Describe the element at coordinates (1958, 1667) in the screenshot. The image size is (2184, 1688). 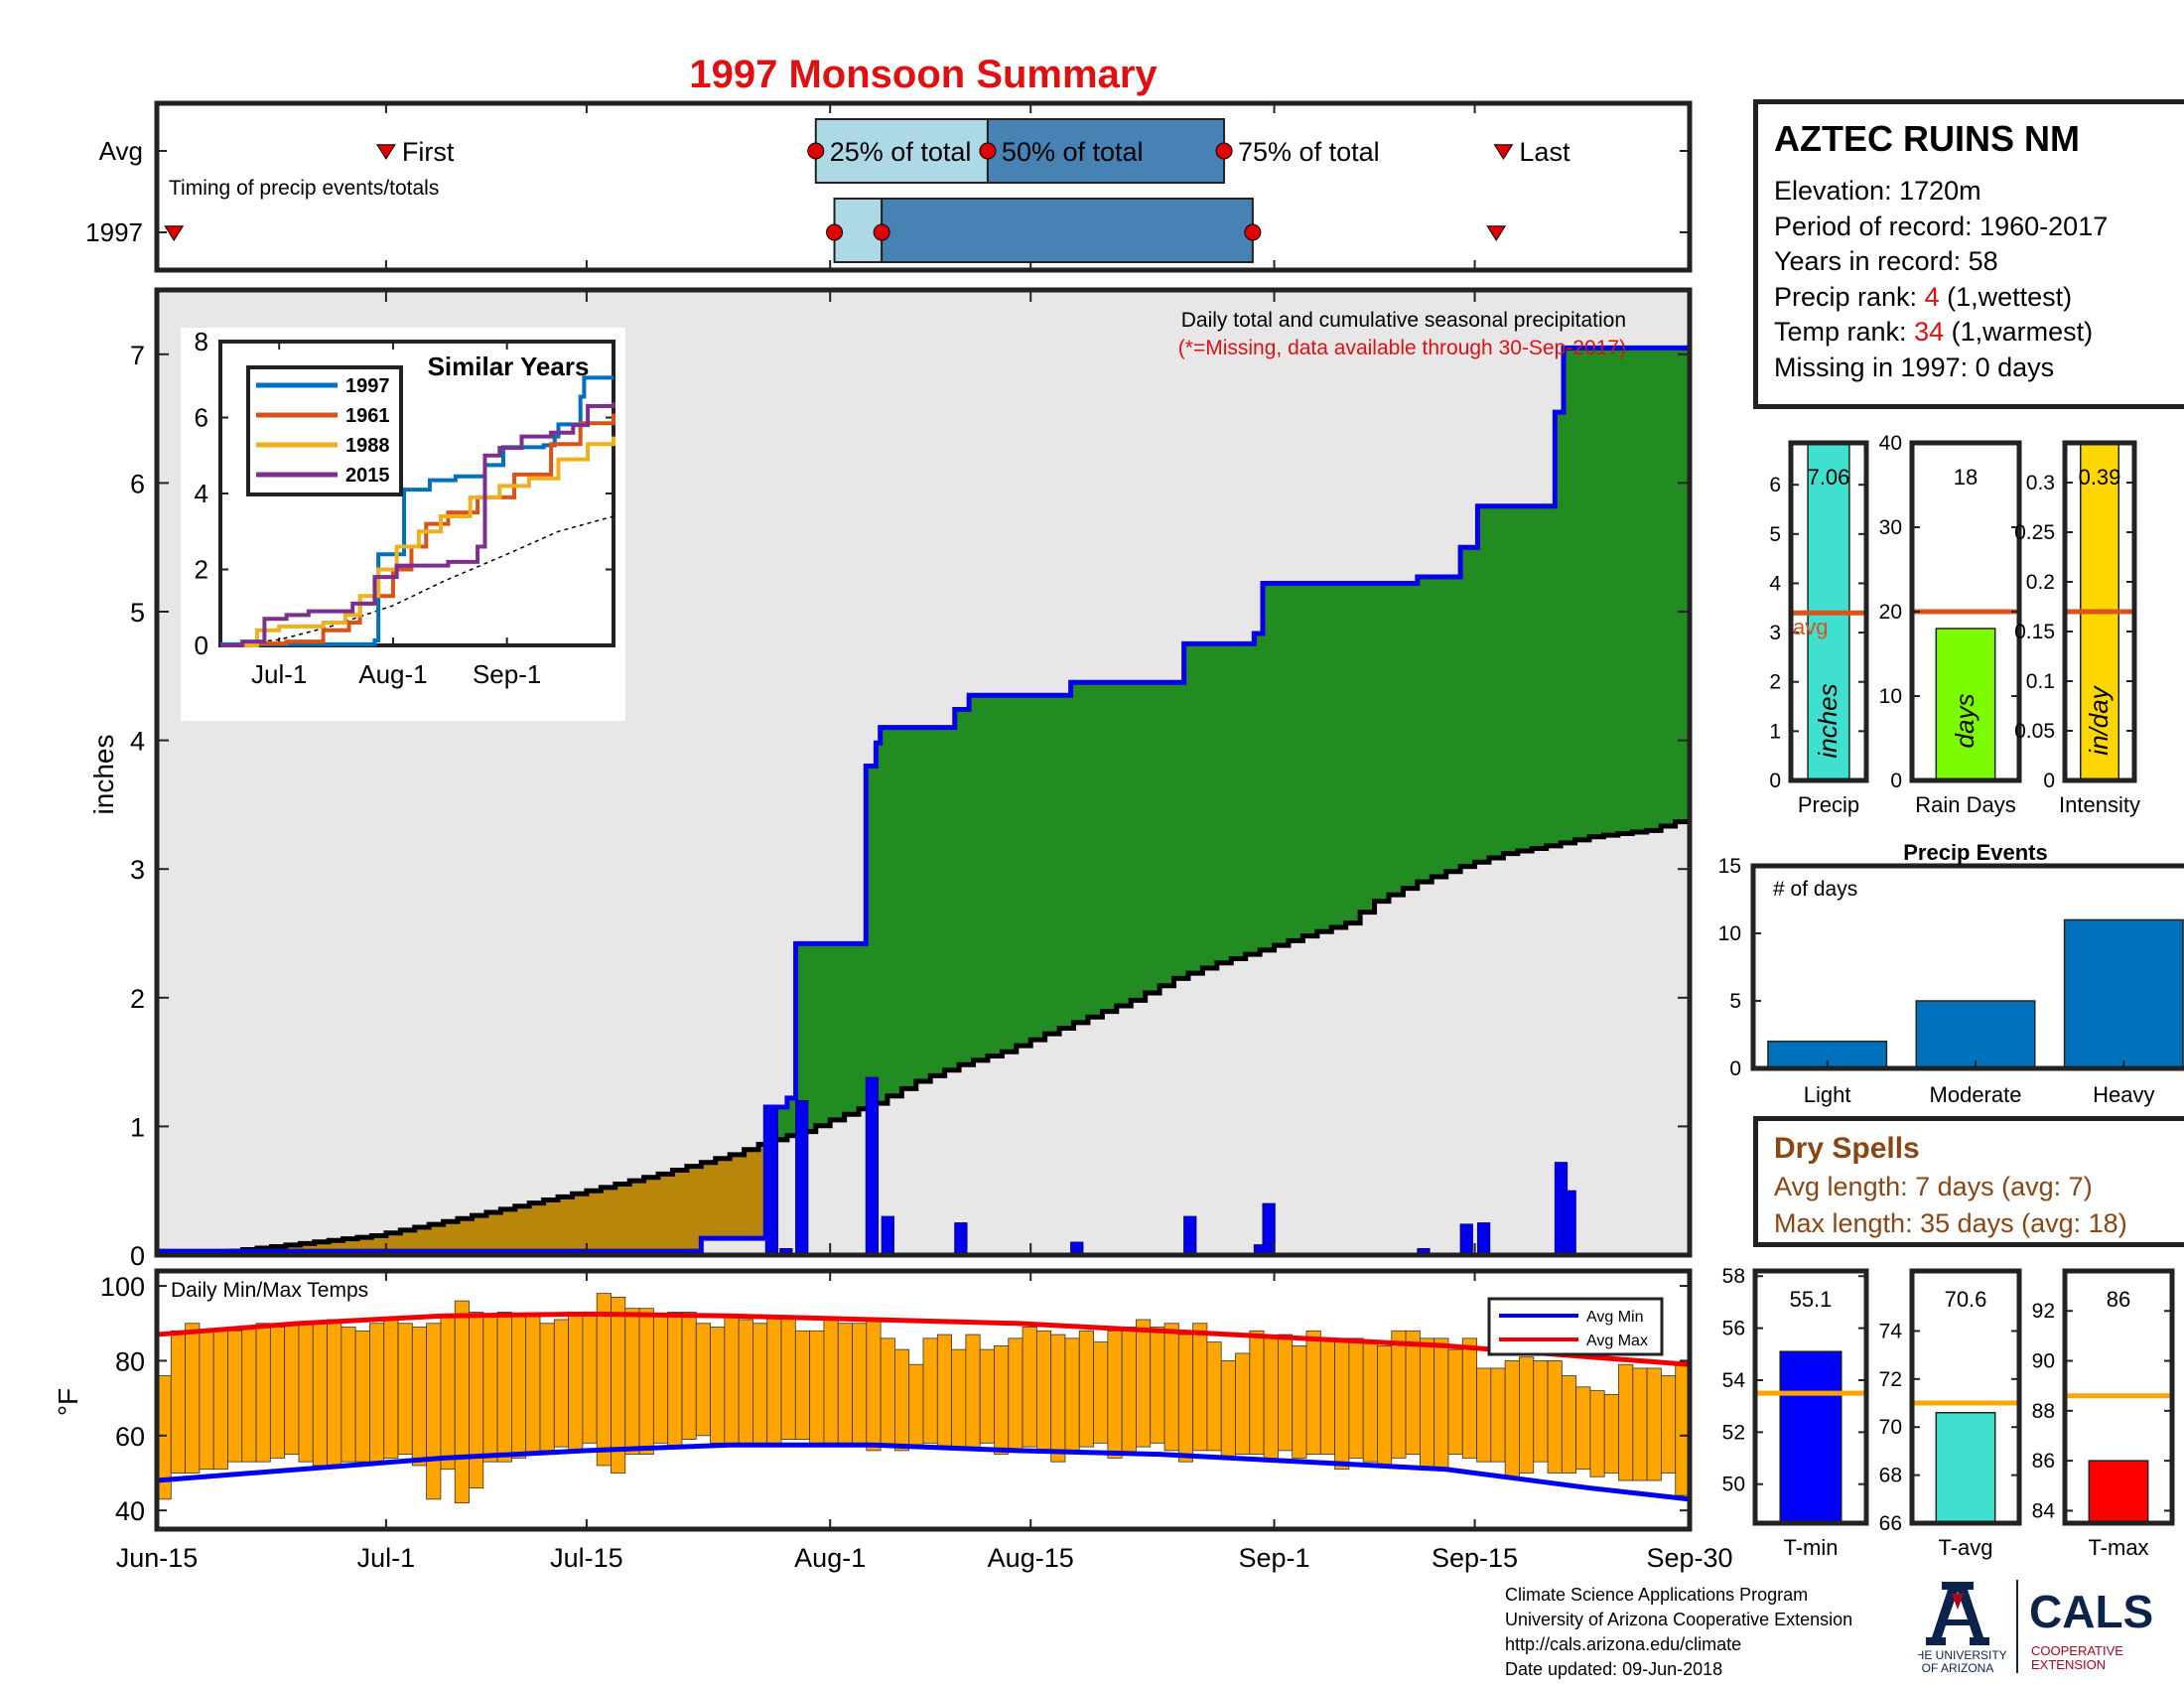
I see `ua-logo-text-2: OF ARIZONA` at that location.